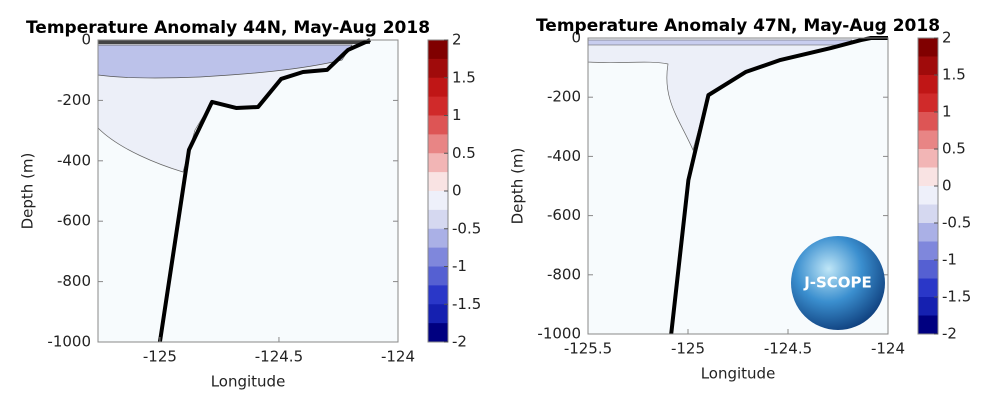 The image size is (1000, 412). I want to click on x-tick-label: -125.5, so click(588, 349).